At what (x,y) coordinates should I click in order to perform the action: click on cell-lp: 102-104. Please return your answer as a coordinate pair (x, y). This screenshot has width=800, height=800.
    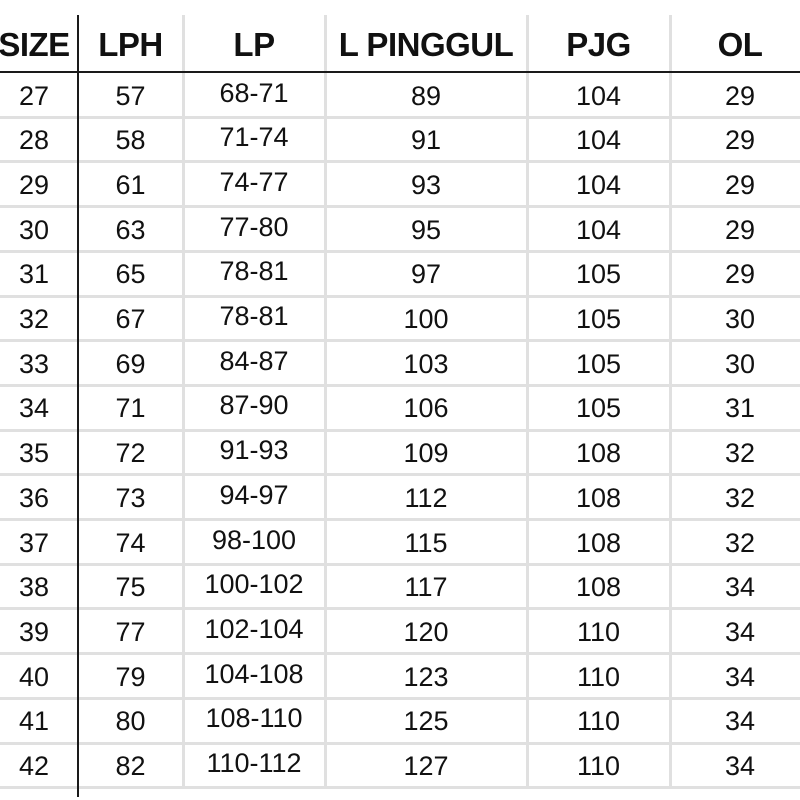
    Looking at the image, I should click on (254, 628).